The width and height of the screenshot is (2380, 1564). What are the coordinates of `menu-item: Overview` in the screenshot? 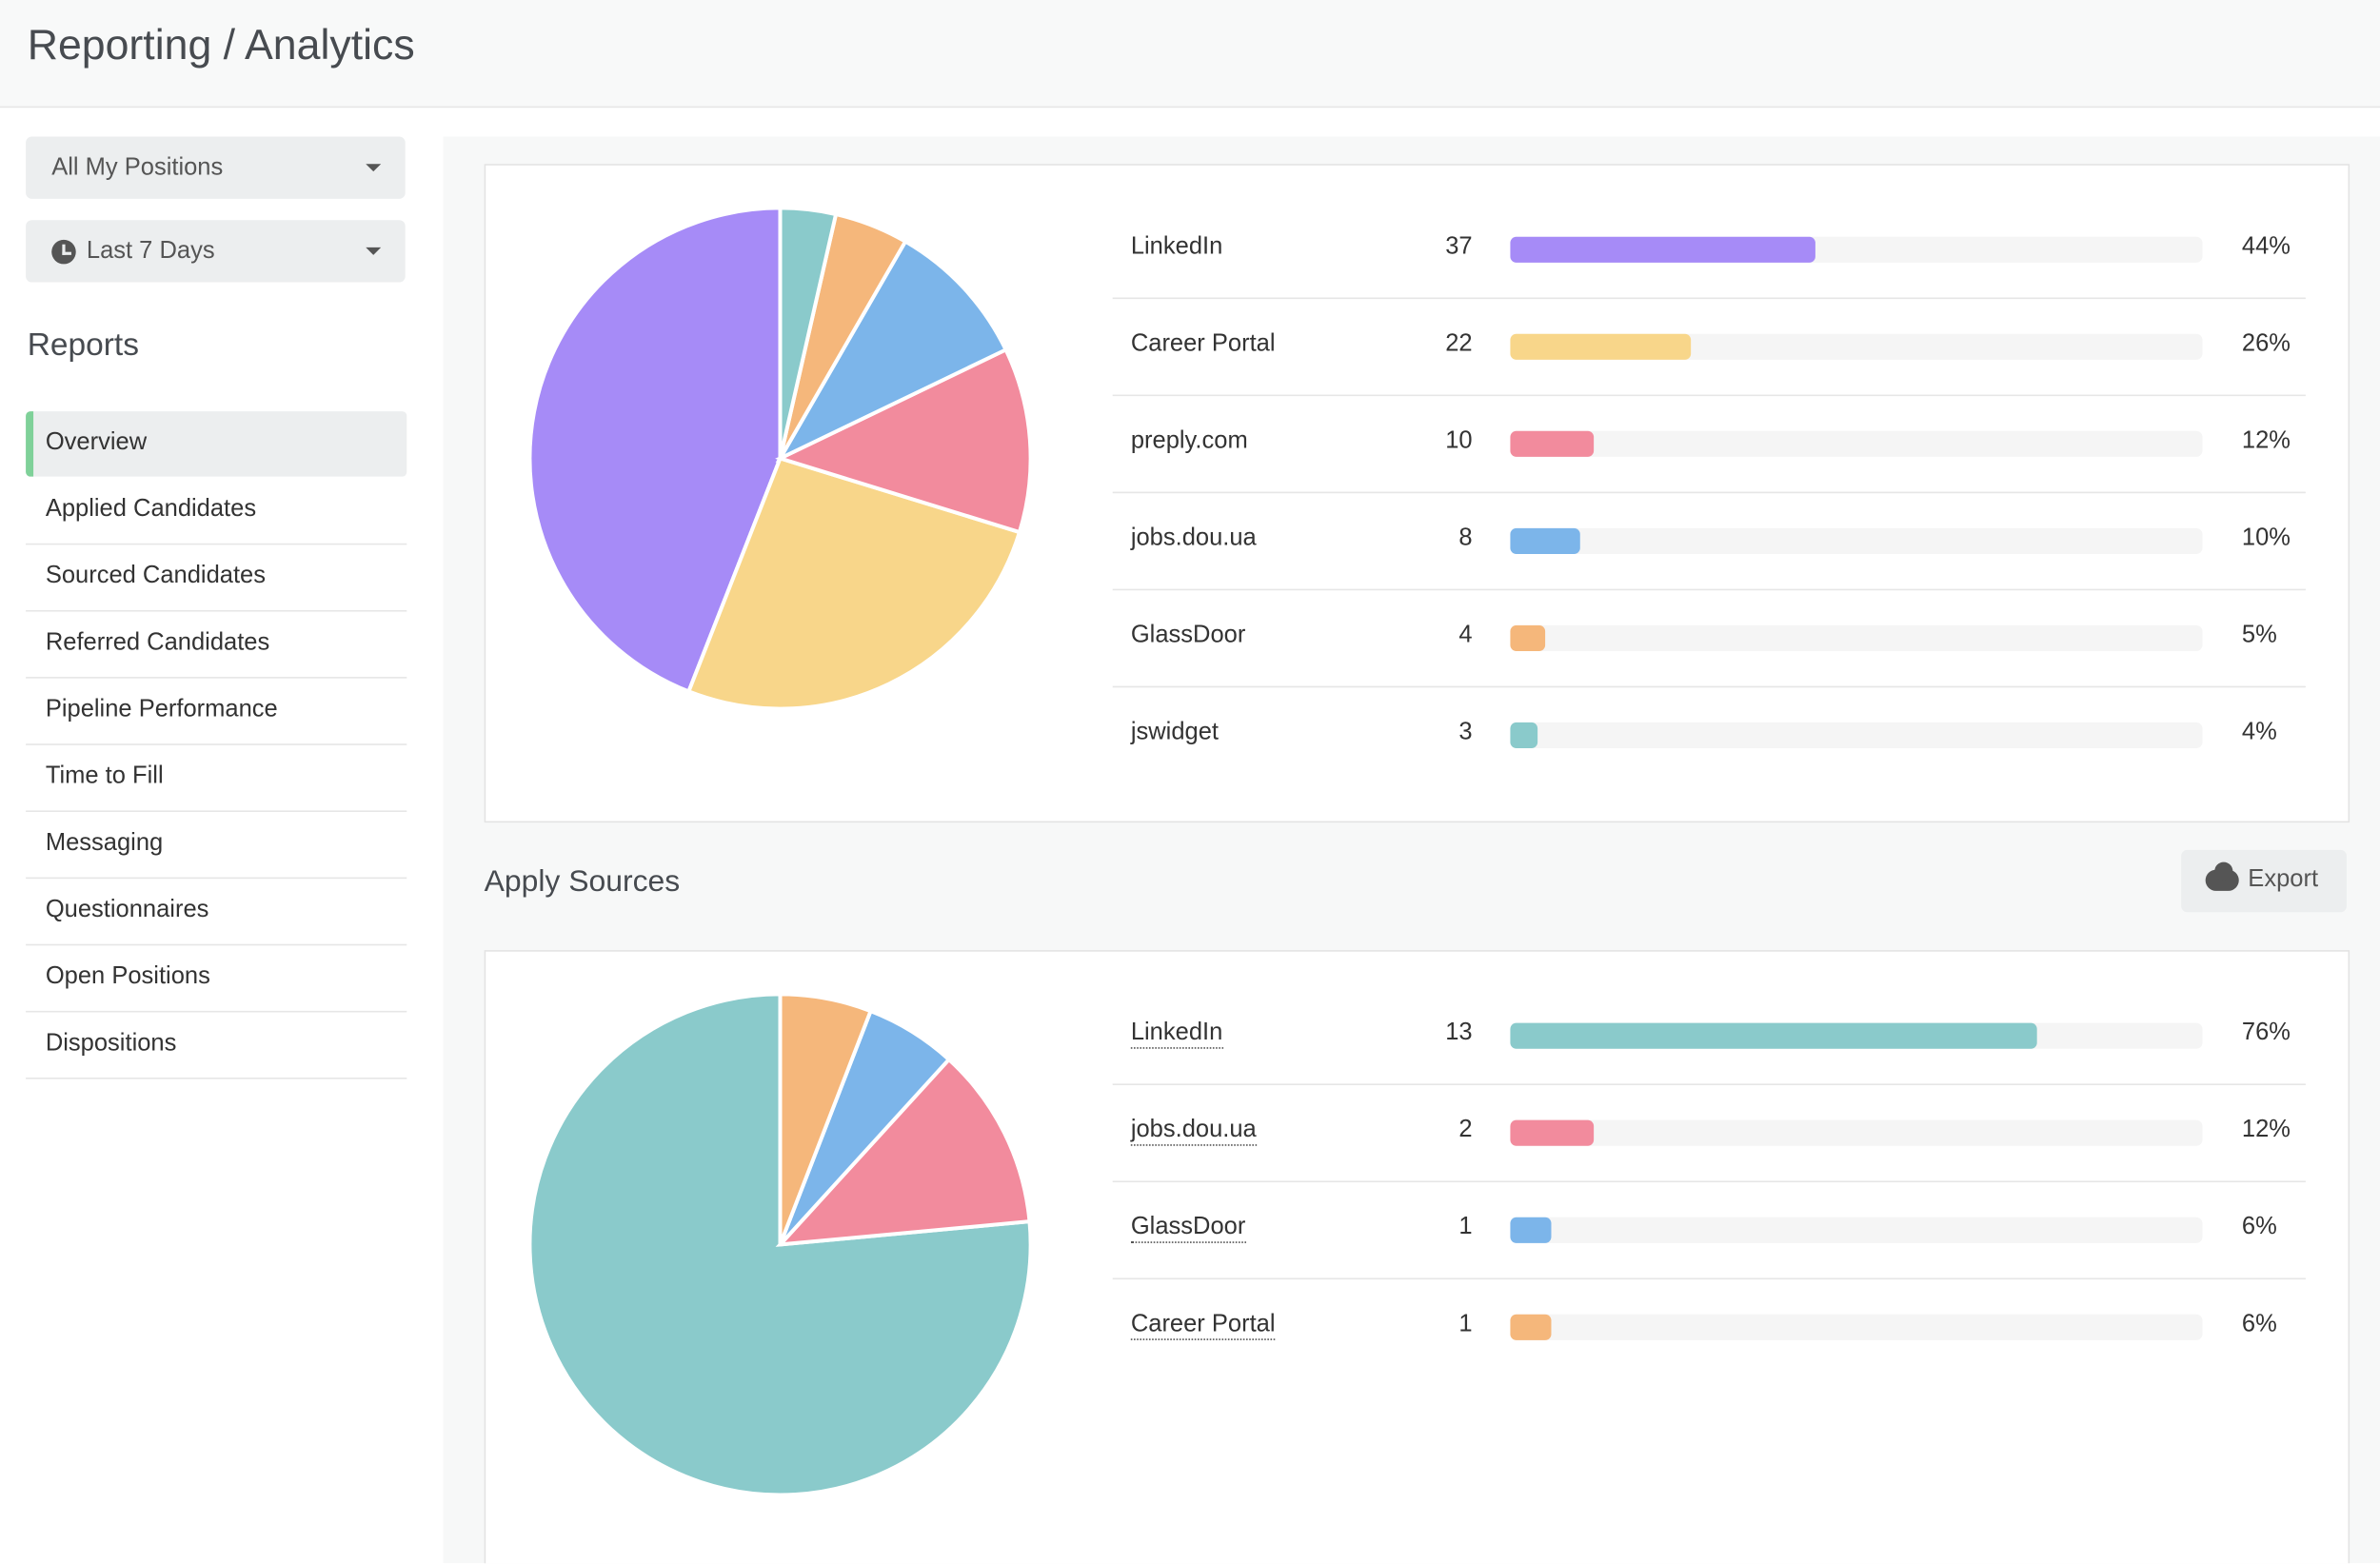 It's located at (216, 444).